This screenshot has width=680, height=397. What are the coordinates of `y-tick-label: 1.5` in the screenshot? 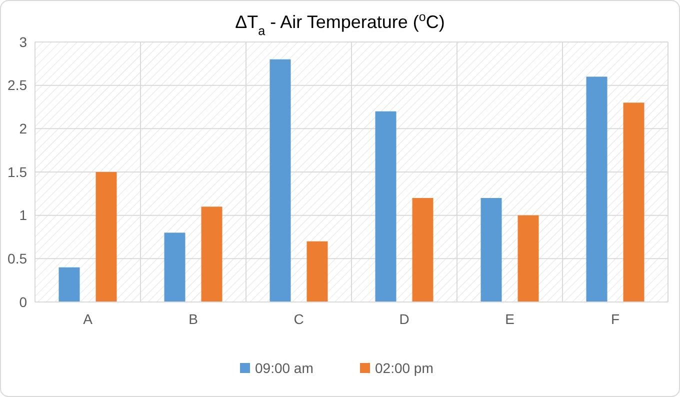 It's located at (18, 172).